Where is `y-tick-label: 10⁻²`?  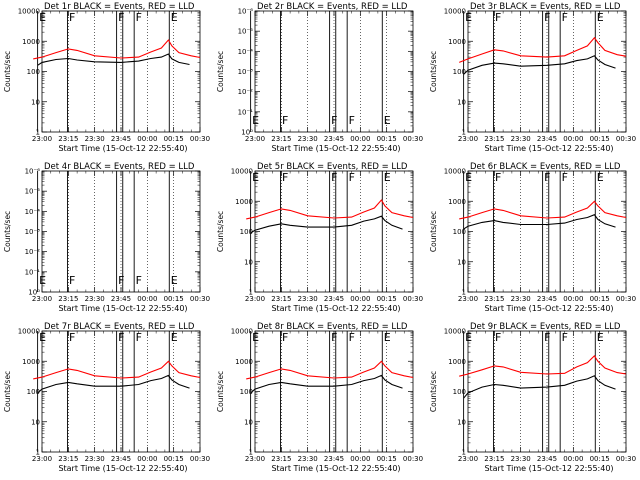
y-tick-label: 10⁻² is located at coordinates (33, 252).